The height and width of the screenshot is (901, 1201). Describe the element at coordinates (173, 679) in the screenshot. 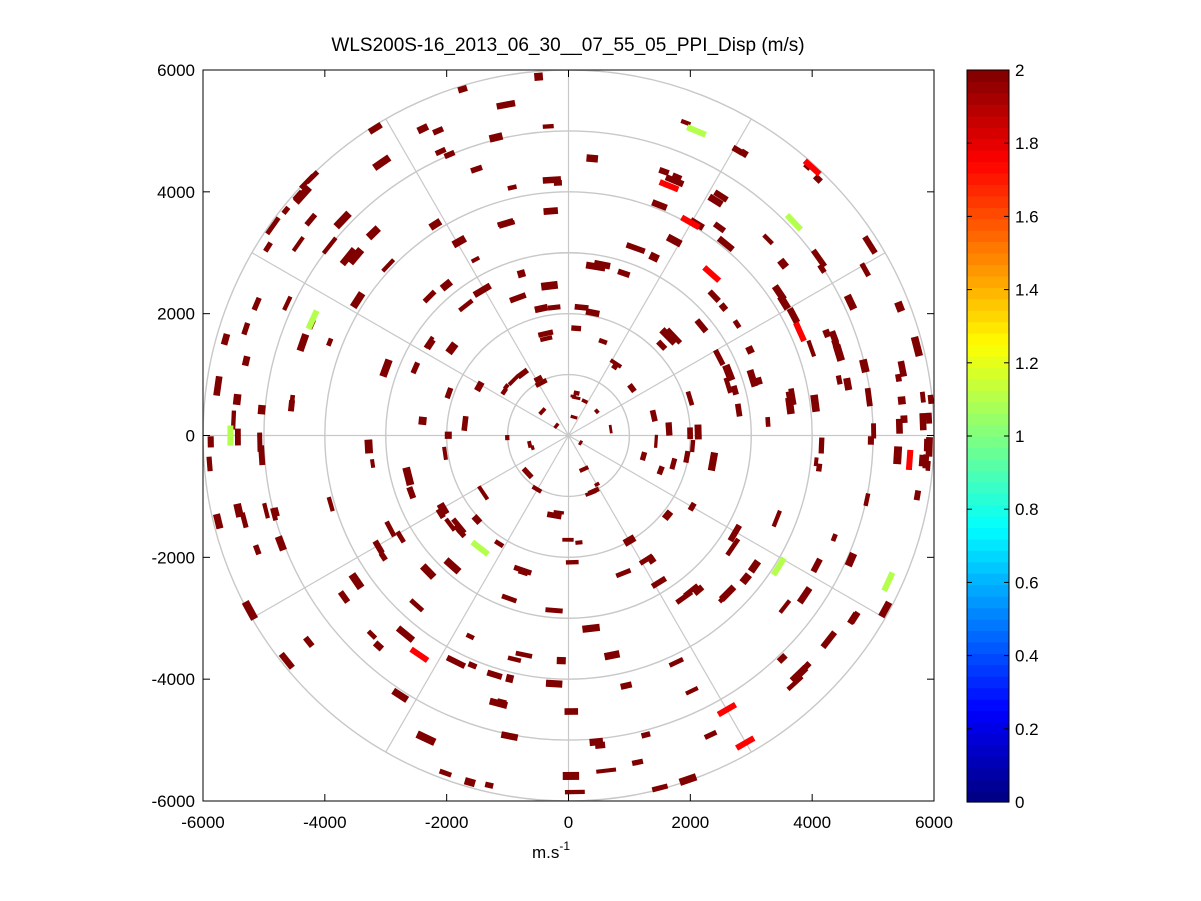

I see `y-tick-label: -4000` at that location.